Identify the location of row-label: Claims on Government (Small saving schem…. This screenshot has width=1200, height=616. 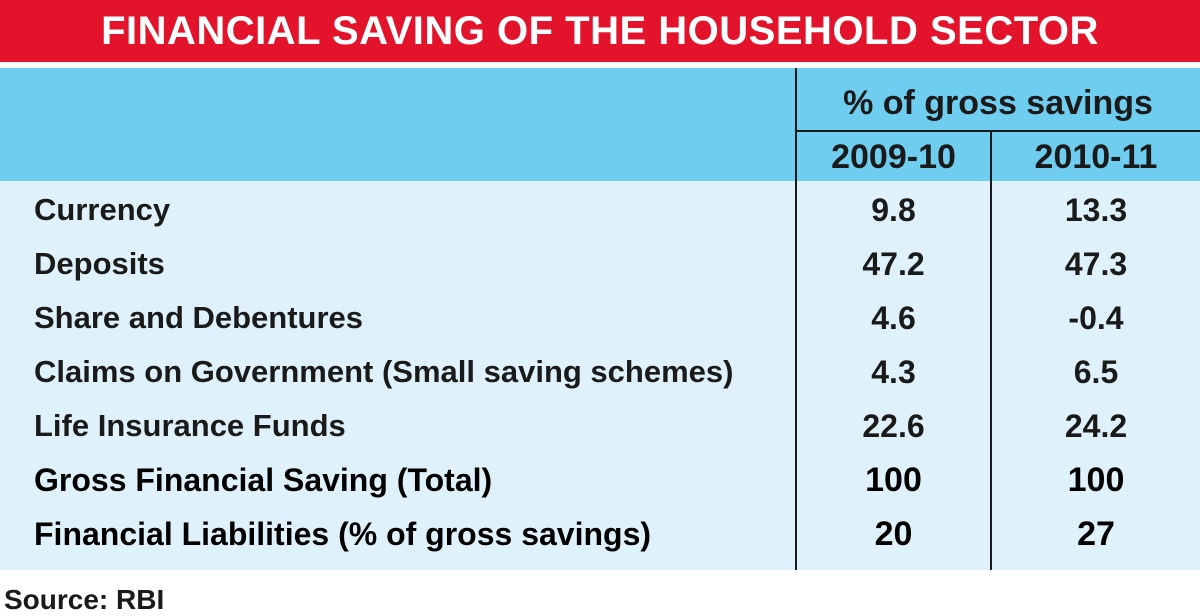
(384, 371).